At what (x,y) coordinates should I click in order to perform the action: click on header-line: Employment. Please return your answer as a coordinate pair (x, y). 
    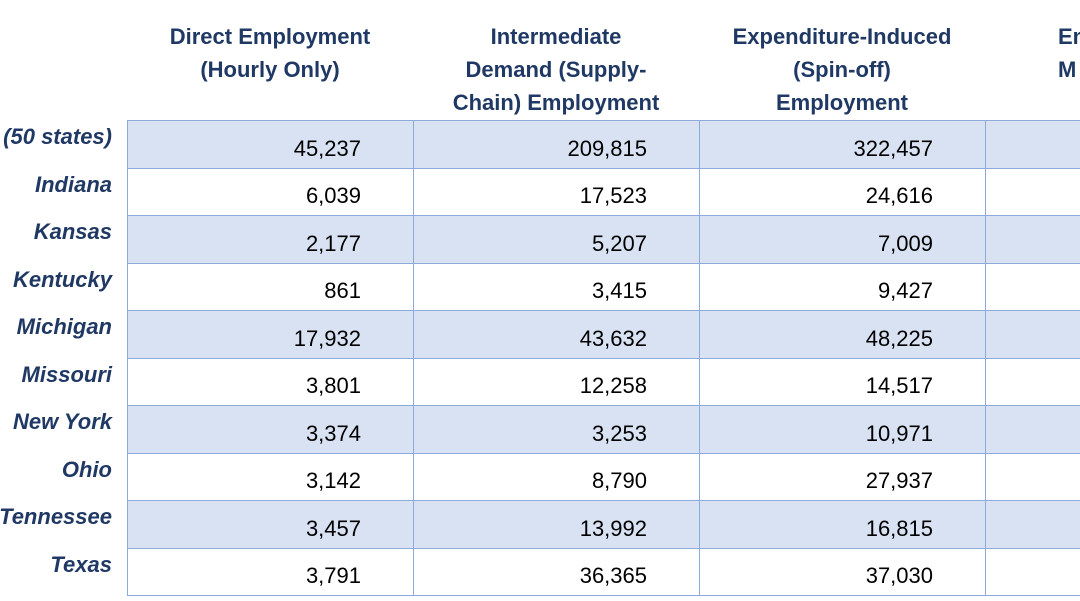
    Looking at the image, I should click on (842, 102).